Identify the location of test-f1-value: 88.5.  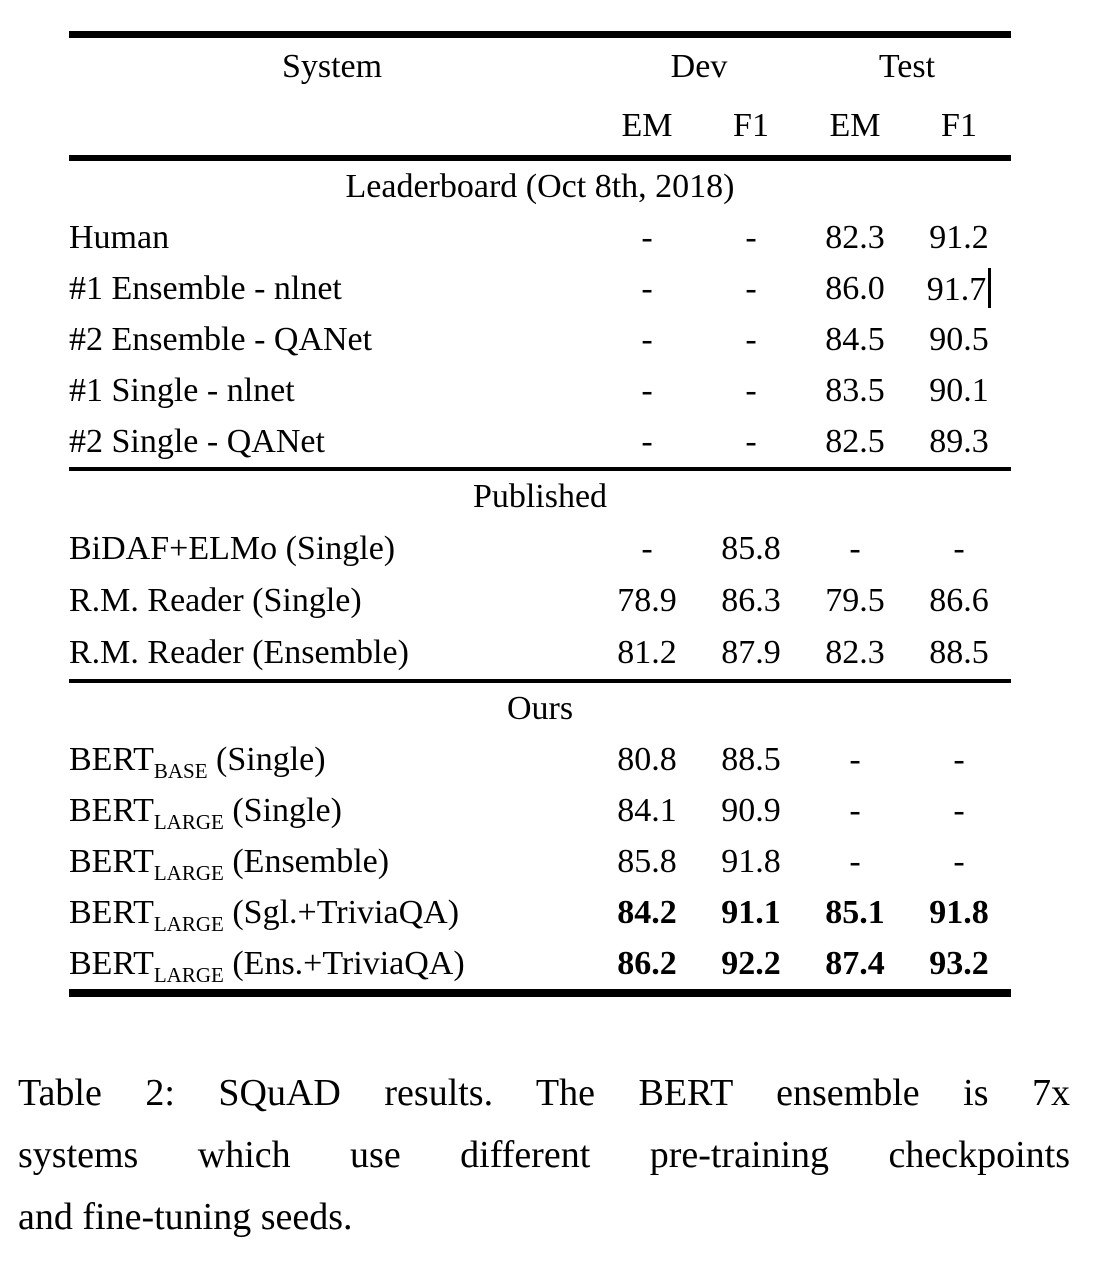
(959, 652).